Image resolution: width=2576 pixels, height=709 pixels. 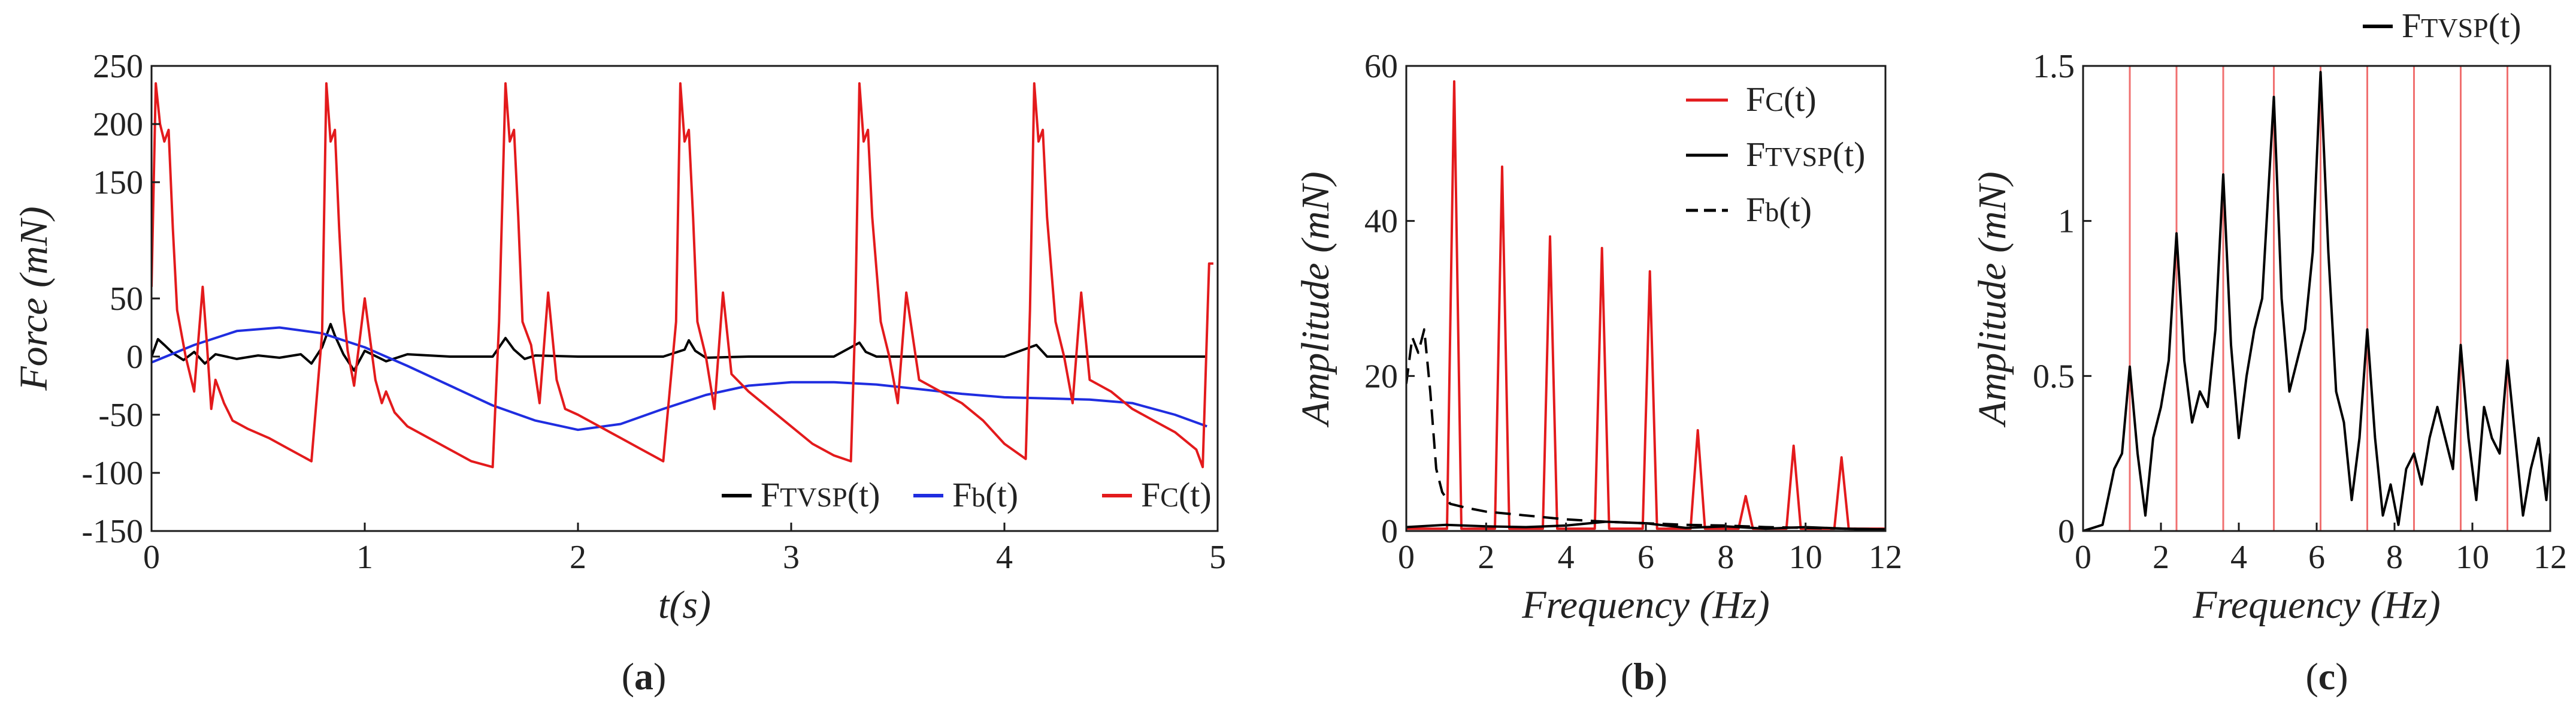 I want to click on y-tick-label: 200, so click(x=118, y=124).